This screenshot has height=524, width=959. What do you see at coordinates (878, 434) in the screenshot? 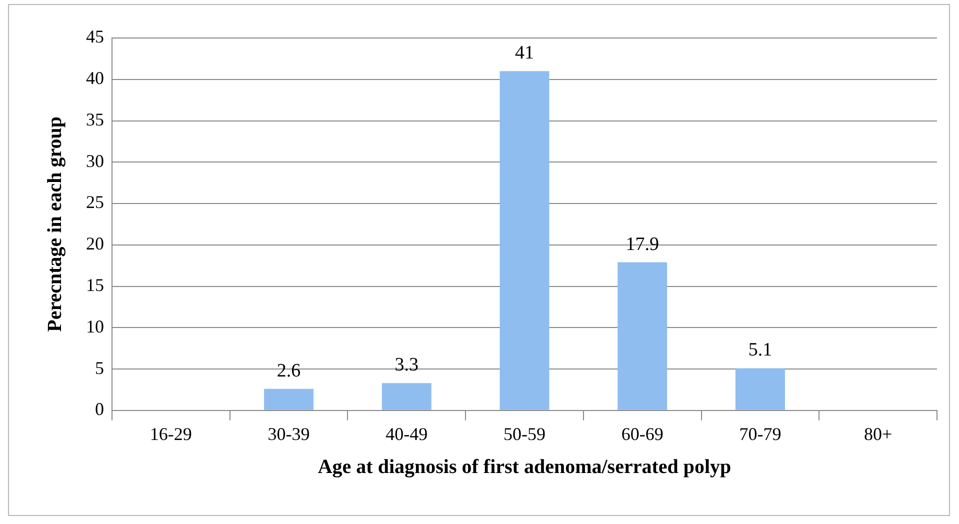
I see `x-tick-label: 80+` at bounding box center [878, 434].